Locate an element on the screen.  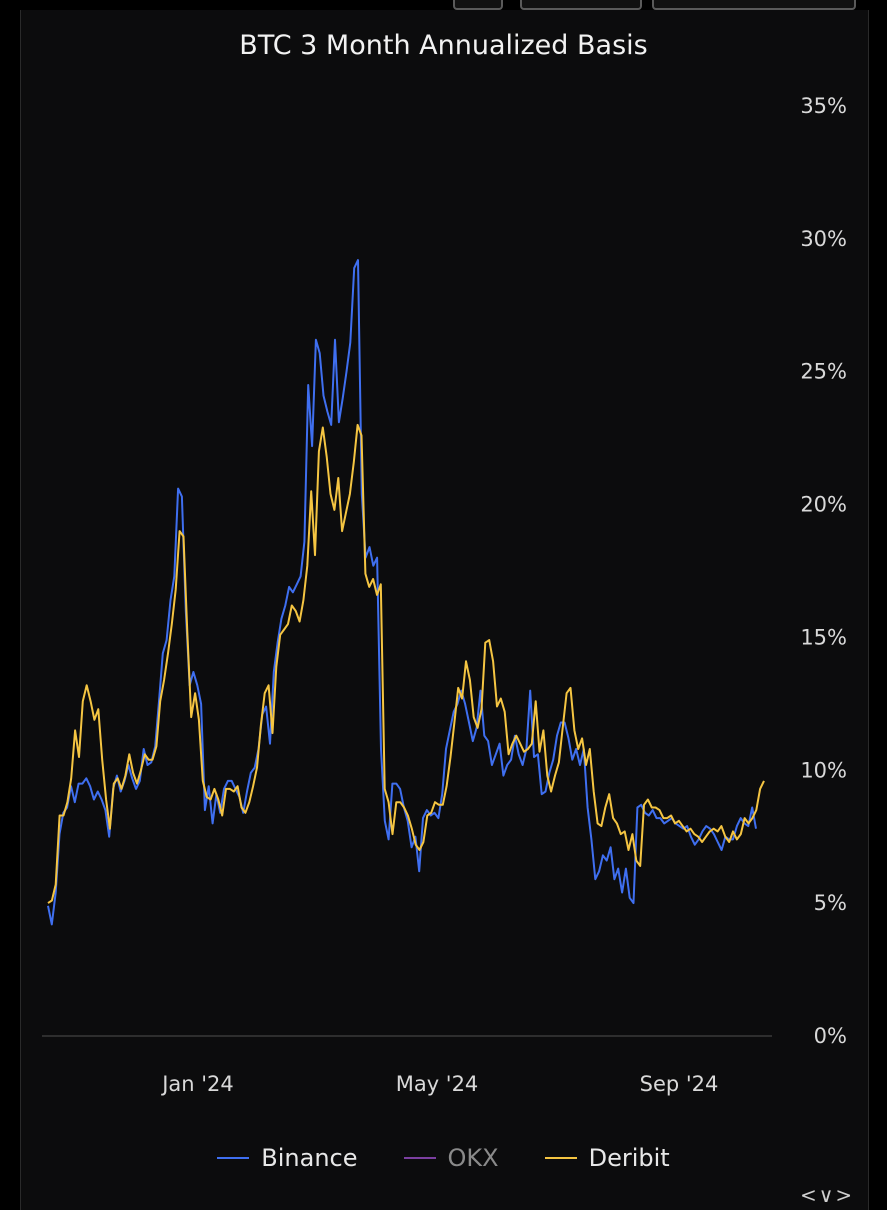
y-tick-label: 15% is located at coordinates (823, 637).